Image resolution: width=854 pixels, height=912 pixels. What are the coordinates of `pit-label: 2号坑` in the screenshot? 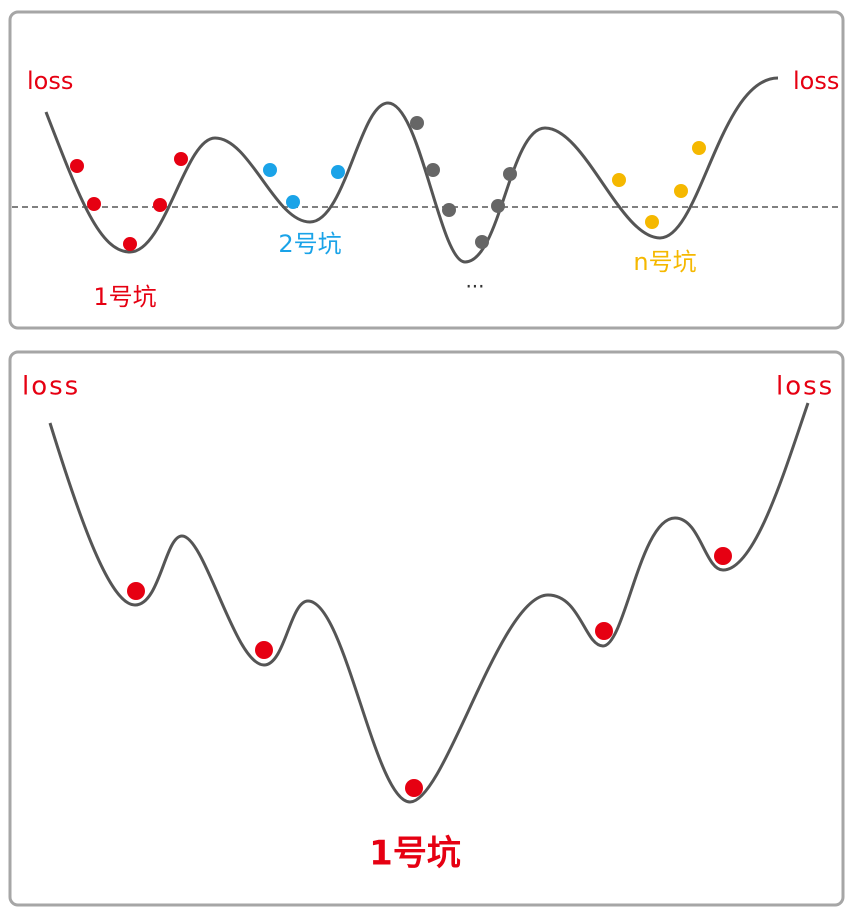 It's located at (309, 244).